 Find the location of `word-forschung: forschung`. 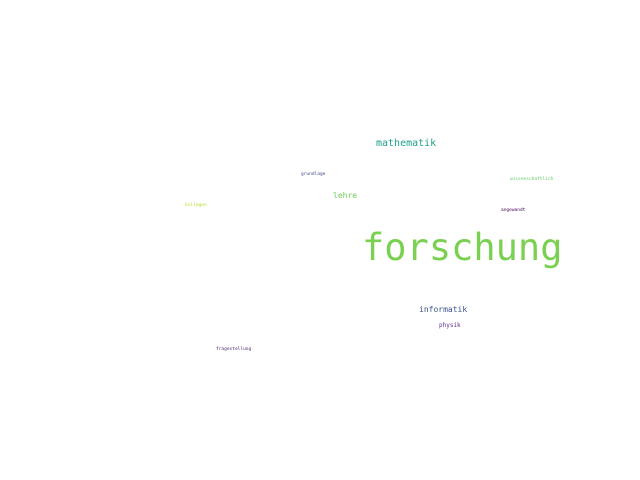

word-forschung: forschung is located at coordinates (462, 247).